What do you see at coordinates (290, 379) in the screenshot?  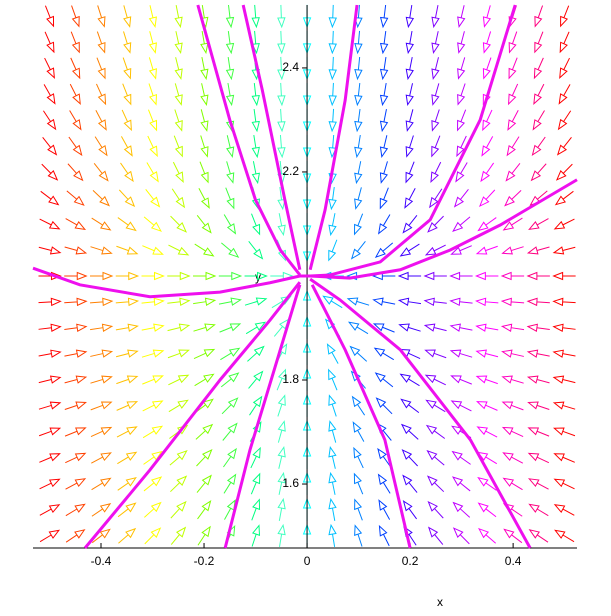 I see `y-tick-label: 1.8` at bounding box center [290, 379].